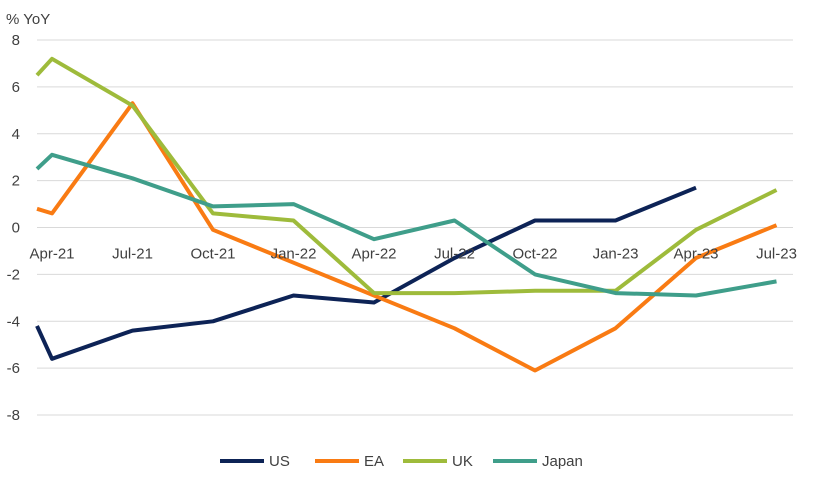 This screenshot has height=483, width=816. I want to click on x-tick-label-5: Jul-22, so click(454, 254).